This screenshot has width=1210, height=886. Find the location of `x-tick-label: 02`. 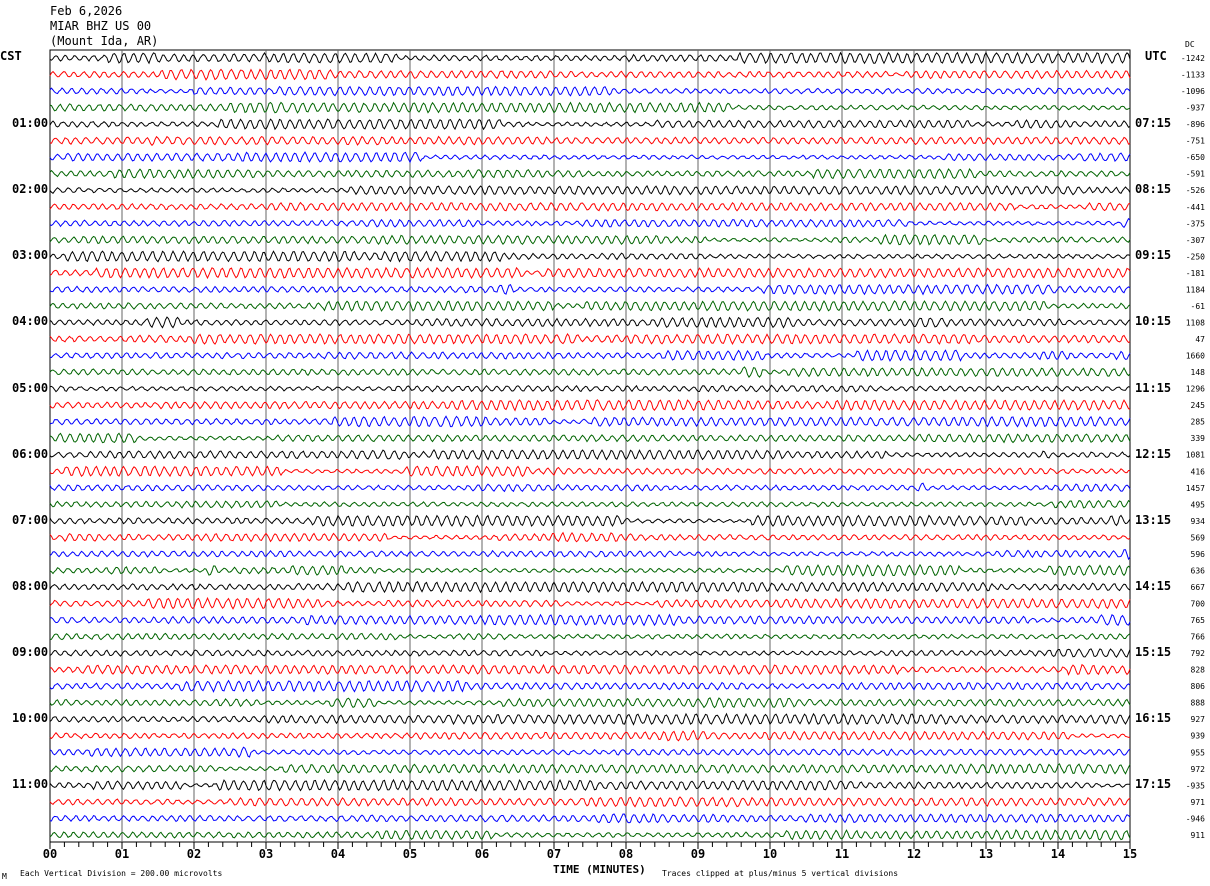

x-tick-label: 02 is located at coordinates (194, 854).